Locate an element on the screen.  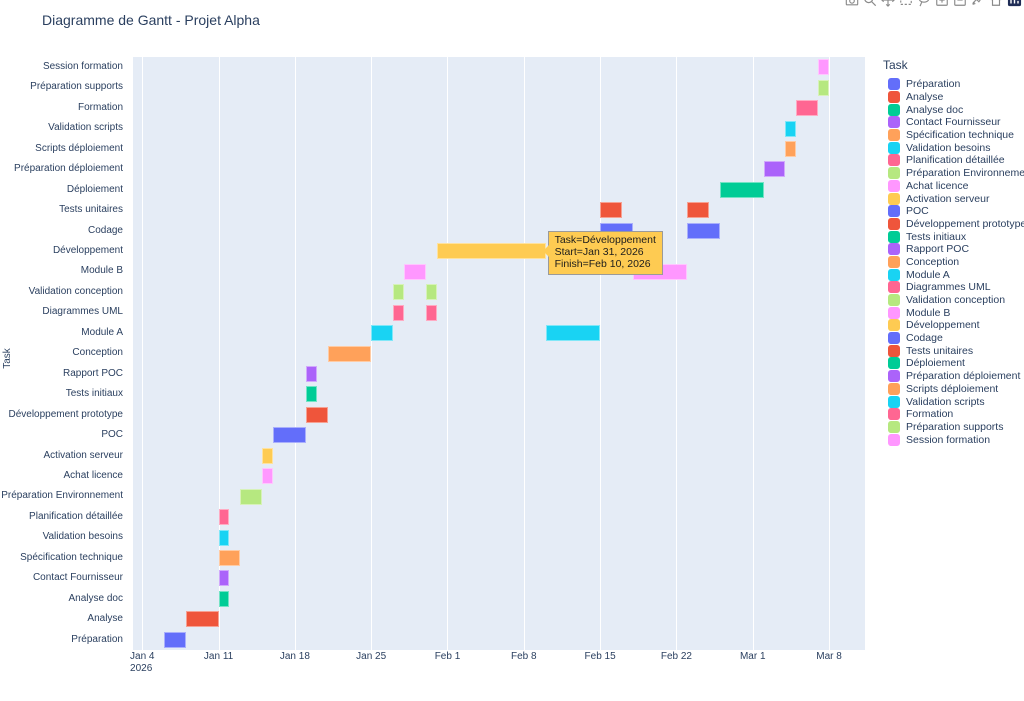
y-tick-label: Développement is located at coordinates (87, 251).